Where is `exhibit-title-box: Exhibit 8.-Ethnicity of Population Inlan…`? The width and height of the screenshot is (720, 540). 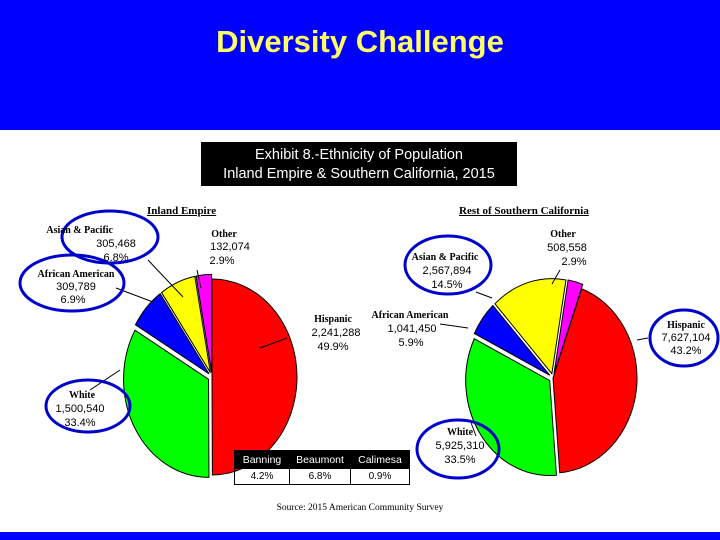
exhibit-title-box: Exhibit 8.-Ethnicity of Population Inlan… is located at coordinates (359, 164).